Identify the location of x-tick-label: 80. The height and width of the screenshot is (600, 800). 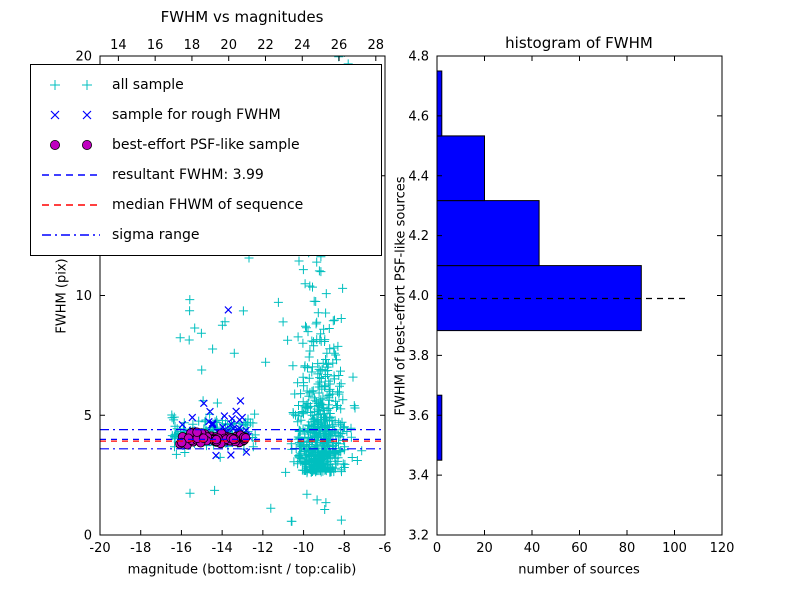
(627, 548).